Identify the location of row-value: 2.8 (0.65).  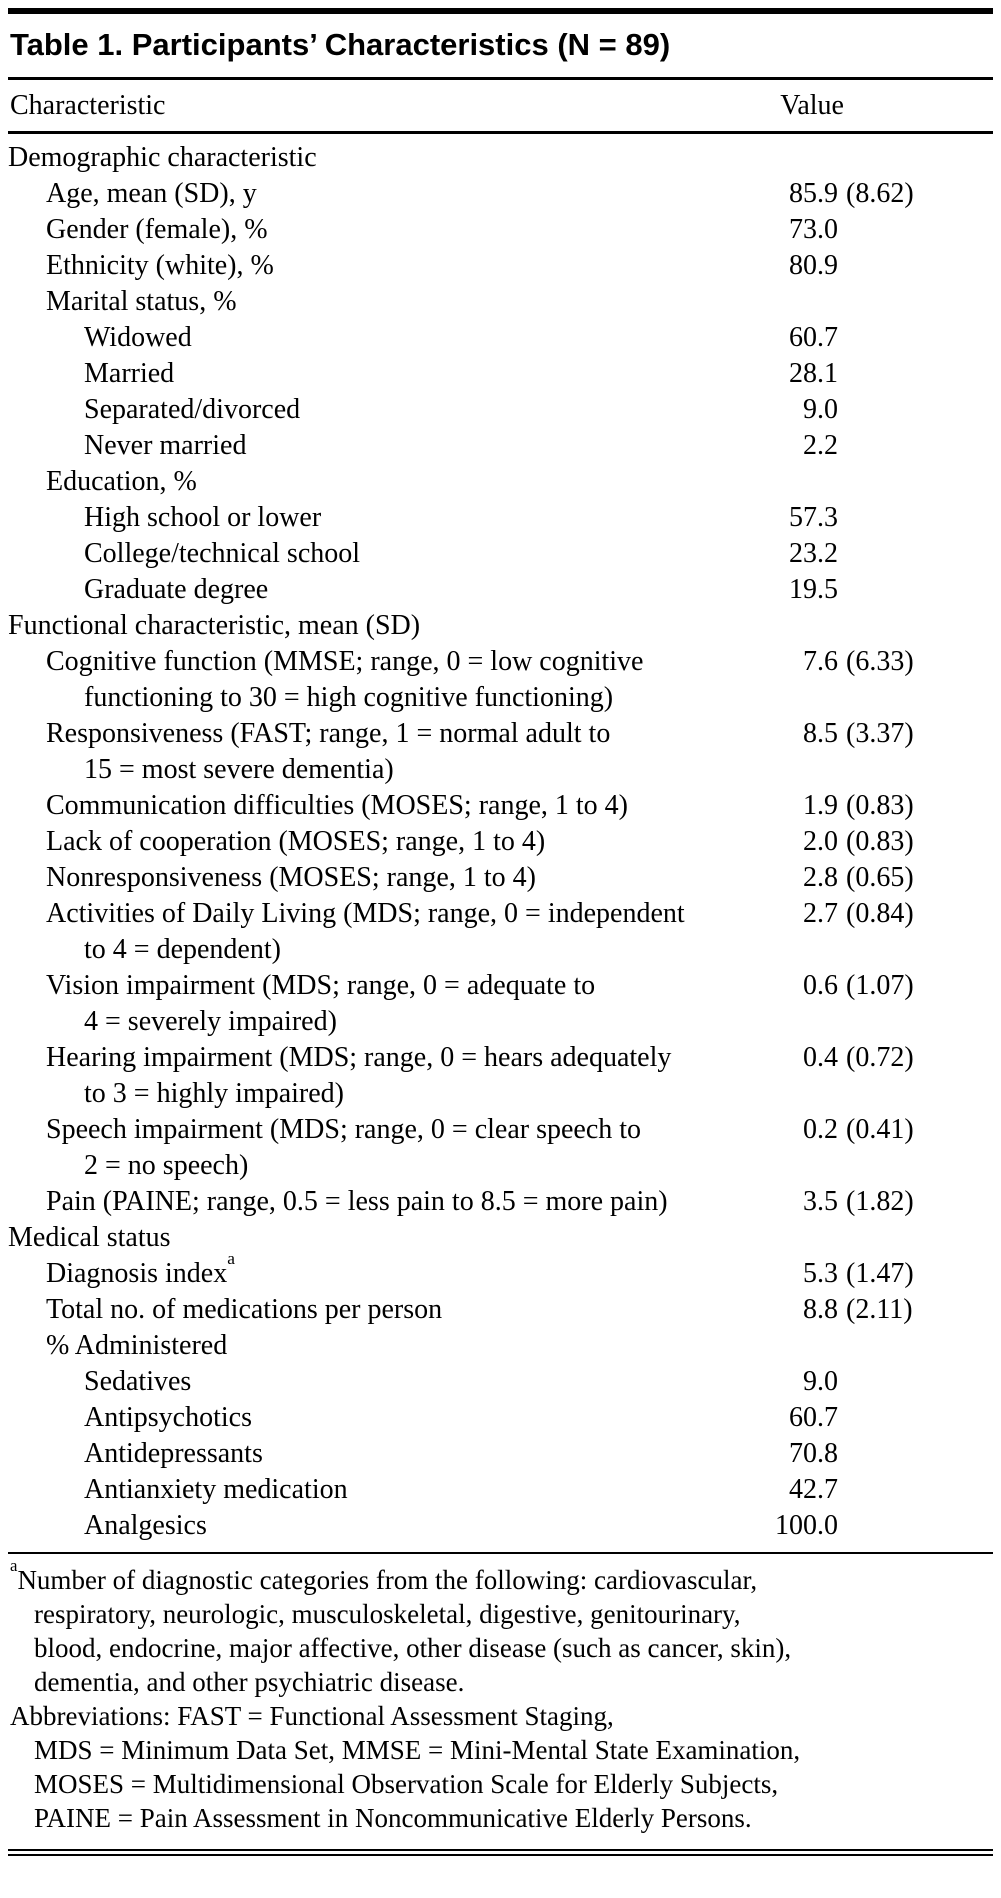
(875, 878).